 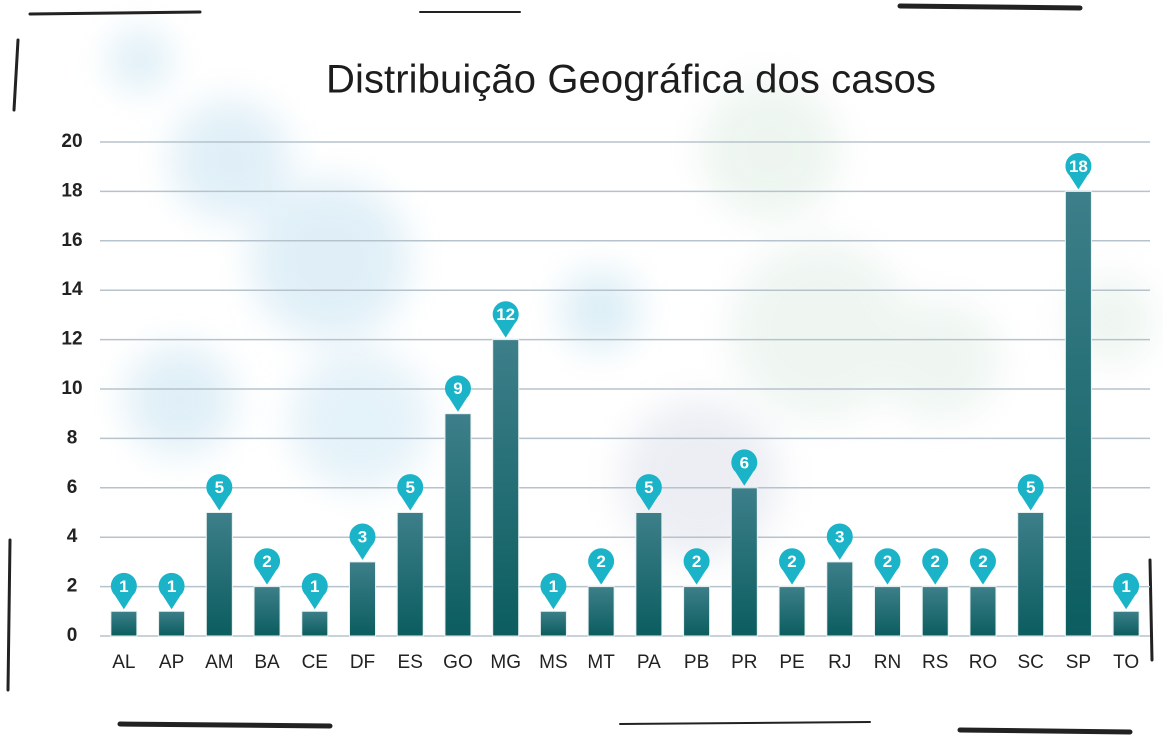 What do you see at coordinates (983, 662) in the screenshot?
I see `x-tick-label: RO` at bounding box center [983, 662].